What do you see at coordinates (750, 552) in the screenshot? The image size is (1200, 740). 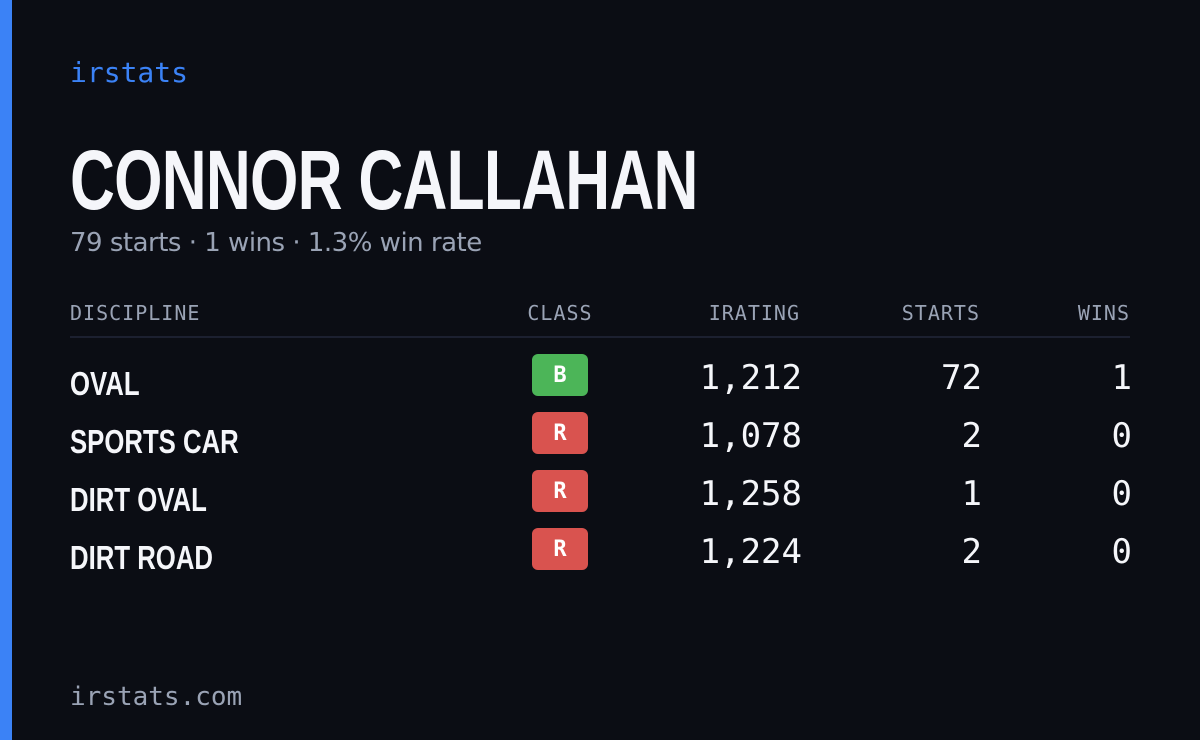 I see `irating-cell: 1,224` at bounding box center [750, 552].